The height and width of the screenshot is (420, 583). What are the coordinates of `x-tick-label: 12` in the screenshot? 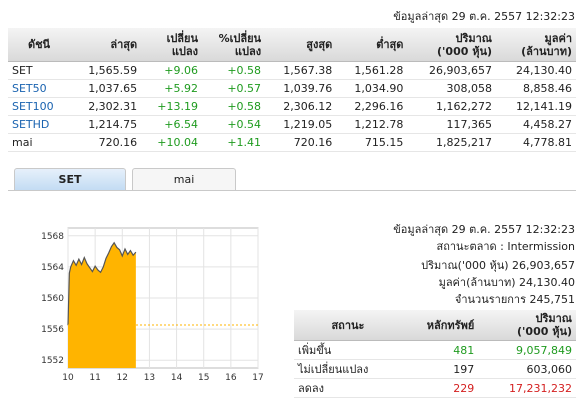 It's located at (122, 378).